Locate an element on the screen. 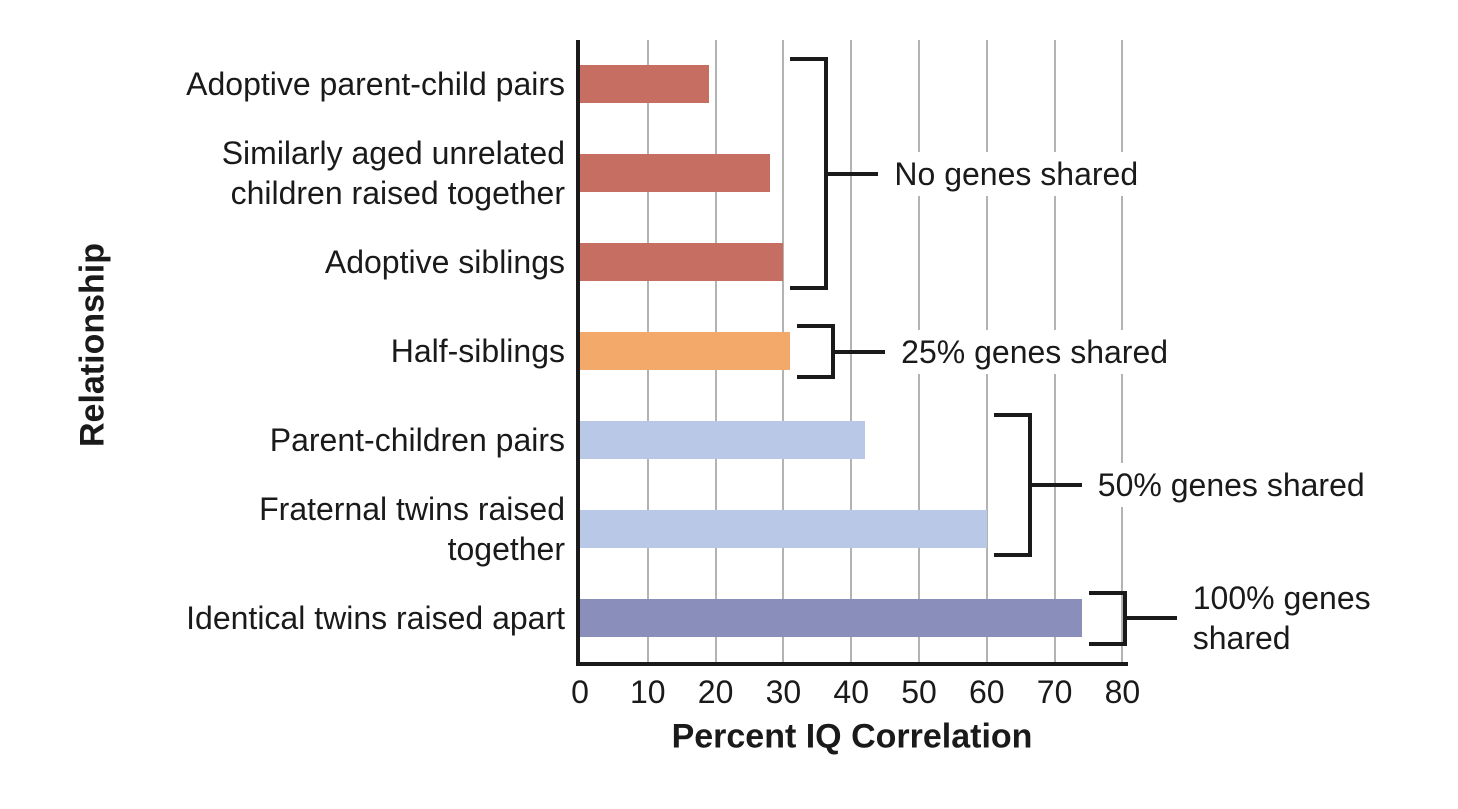 This screenshot has height=809, width=1458. annotation-label: 50% genes shared is located at coordinates (1232, 484).